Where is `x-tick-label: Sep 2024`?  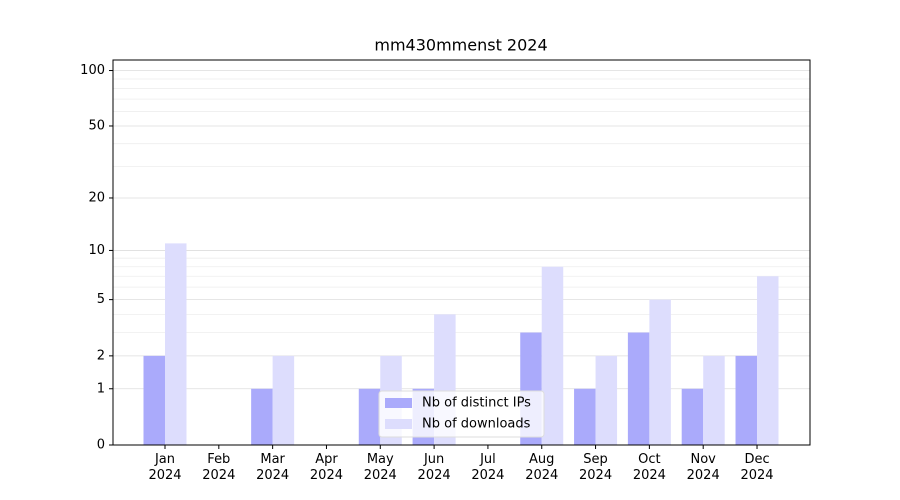 x-tick-label: Sep 2024 is located at coordinates (596, 467).